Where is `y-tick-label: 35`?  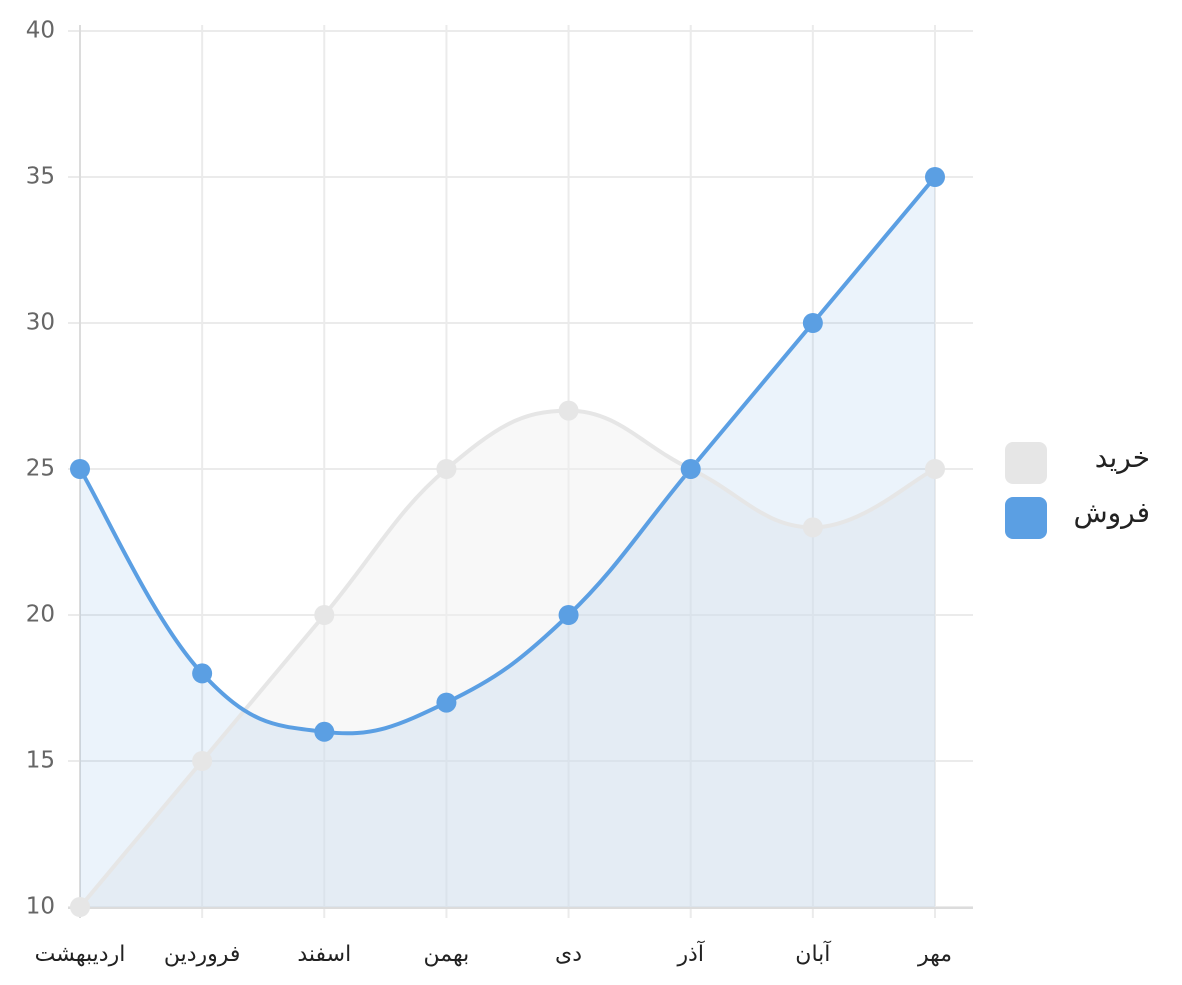 y-tick-label: 35 is located at coordinates (40, 177).